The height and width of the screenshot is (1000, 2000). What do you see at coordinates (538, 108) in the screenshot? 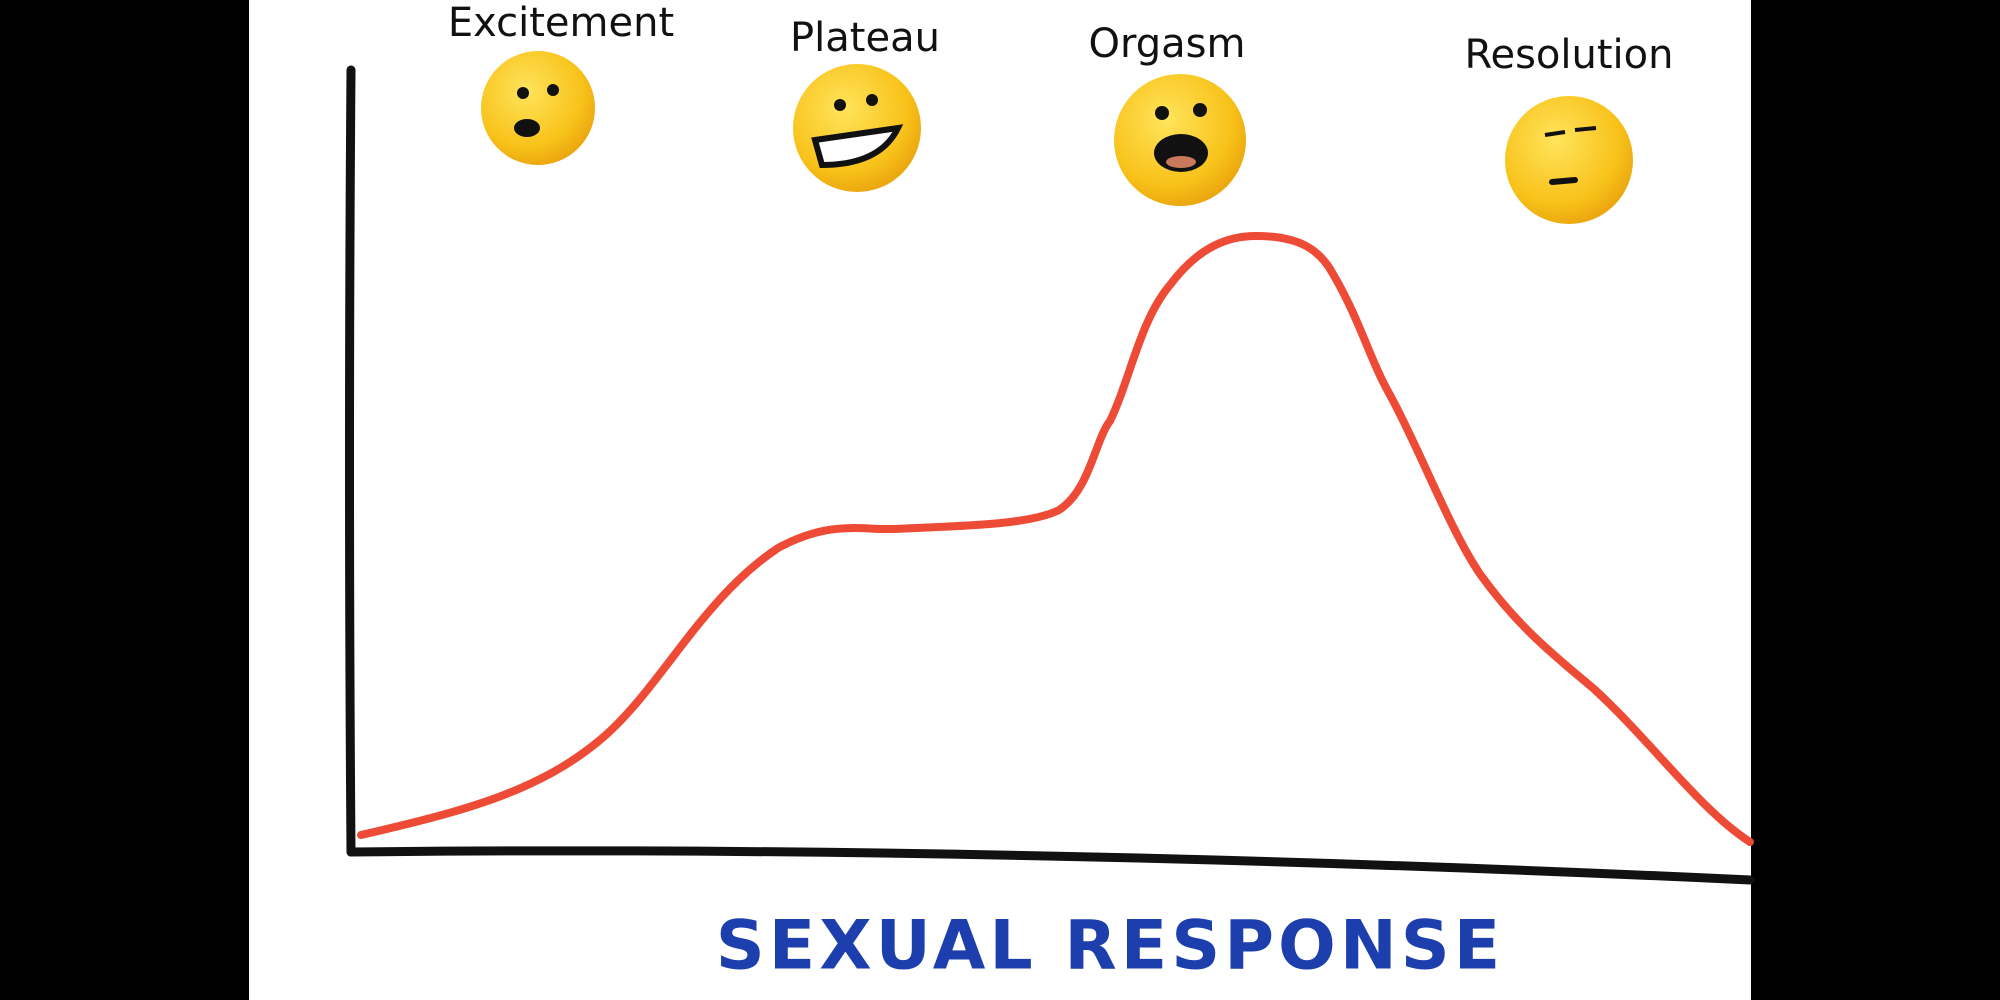
I see `face-excitement` at bounding box center [538, 108].